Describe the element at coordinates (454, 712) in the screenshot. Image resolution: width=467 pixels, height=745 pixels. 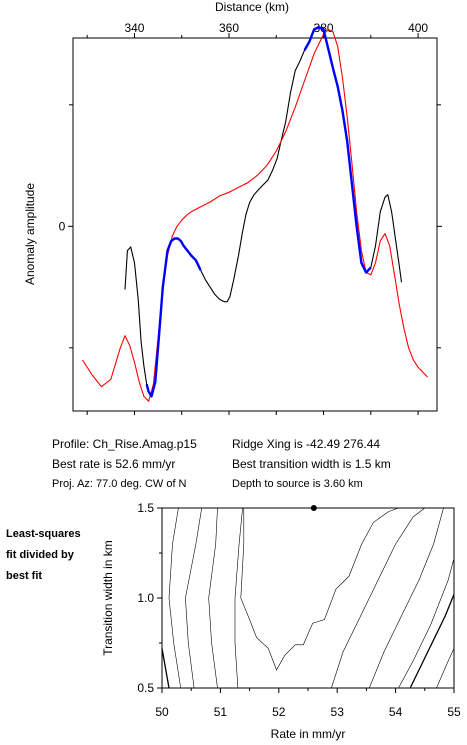
I see `contour-x-tick-label-55: 55` at that location.